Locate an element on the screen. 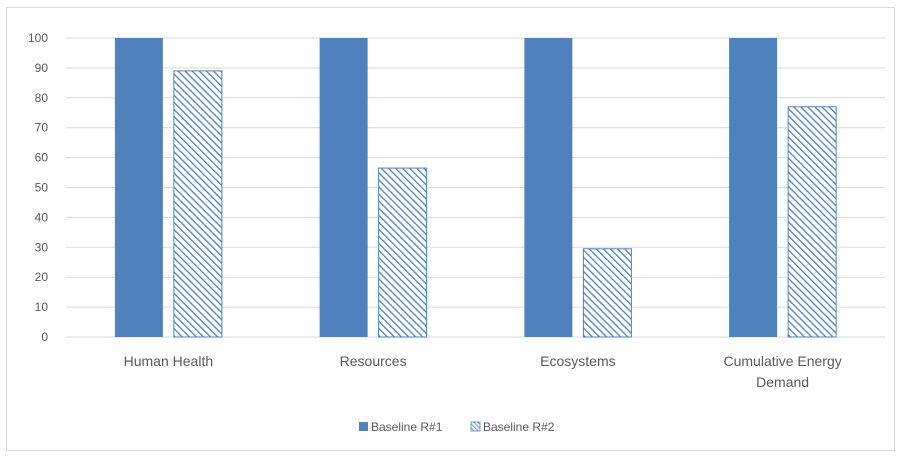 This screenshot has height=457, width=902. legend-label: Baseline R#1 is located at coordinates (407, 427).